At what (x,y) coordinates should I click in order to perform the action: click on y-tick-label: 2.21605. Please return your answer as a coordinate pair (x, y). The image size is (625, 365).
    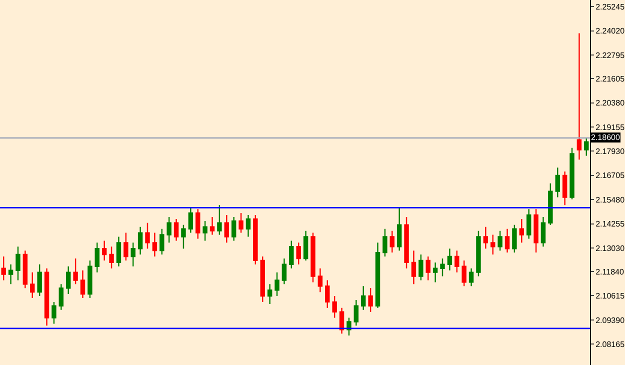
    Looking at the image, I should click on (610, 79).